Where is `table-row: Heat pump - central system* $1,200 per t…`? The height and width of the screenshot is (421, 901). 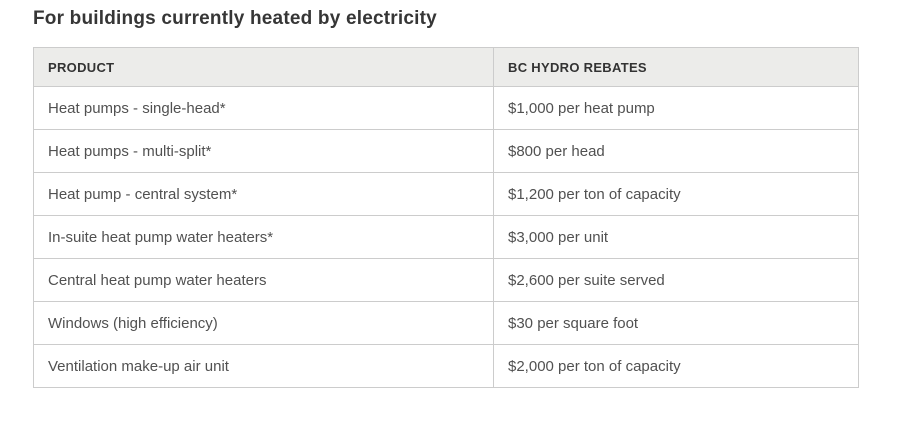 table-row: Heat pump - central system* $1,200 per t… is located at coordinates (446, 194).